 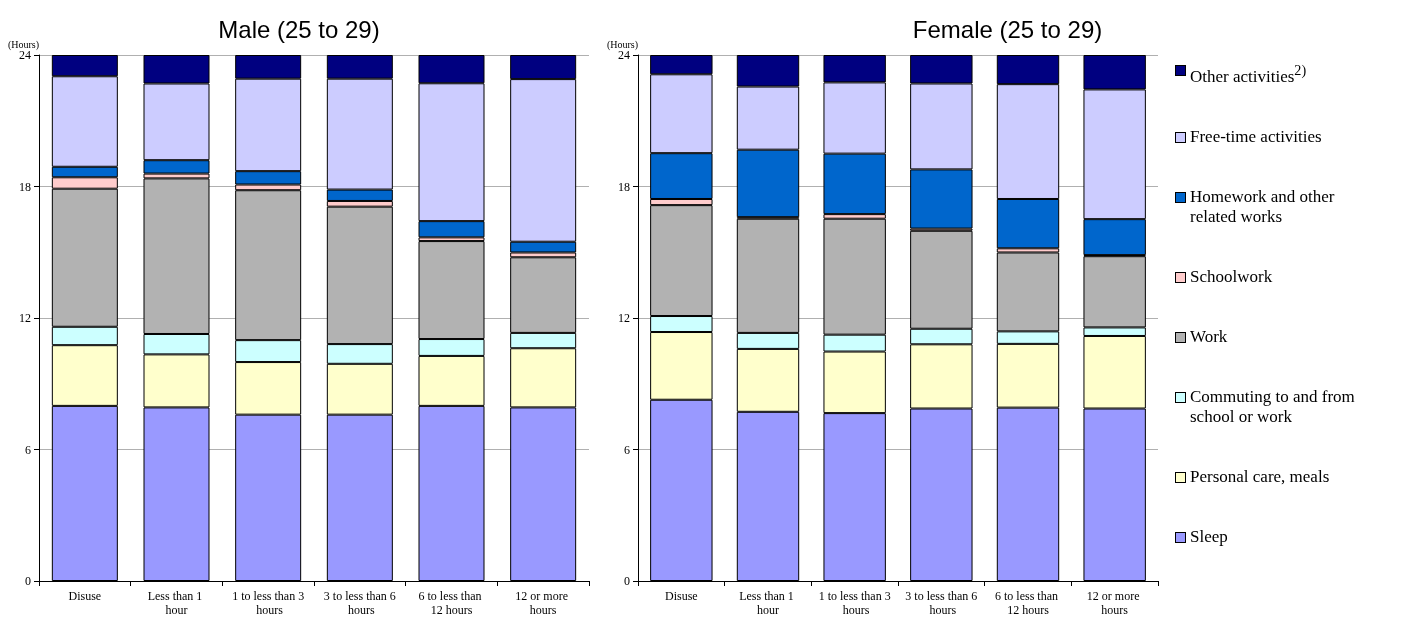 What do you see at coordinates (1256, 136) in the screenshot?
I see `legend-label: Free-time activities` at bounding box center [1256, 136].